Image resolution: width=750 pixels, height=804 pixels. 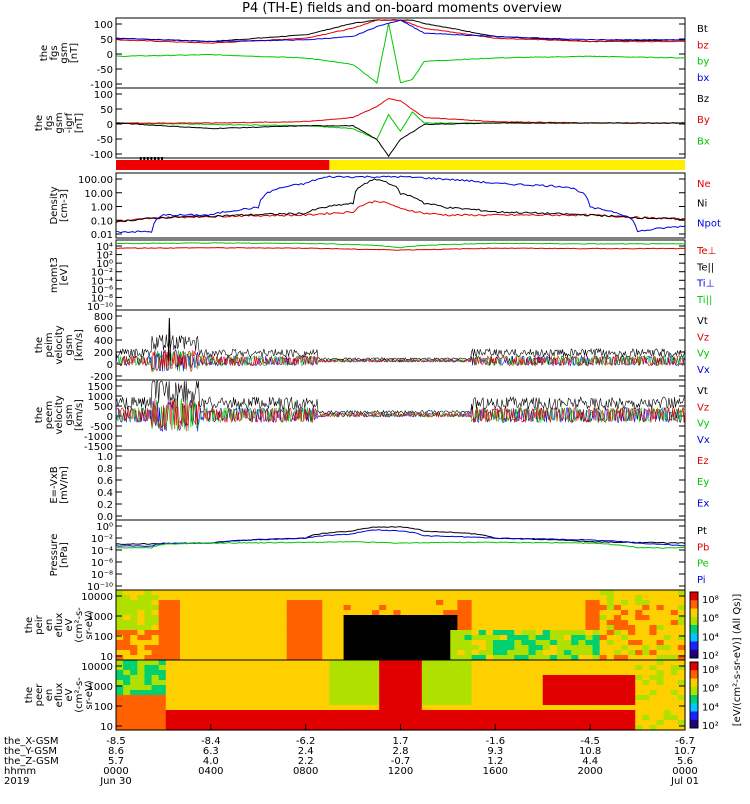 What do you see at coordinates (710, 670) in the screenshot?
I see `colorbar-tick-label: 10⁸` at bounding box center [710, 670].